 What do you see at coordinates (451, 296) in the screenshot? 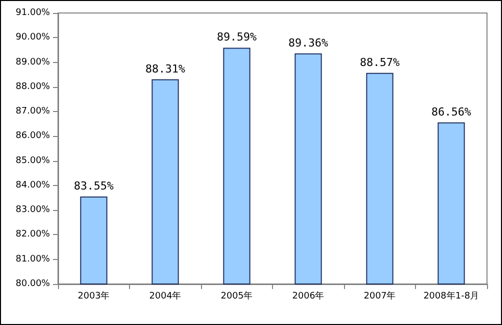
I see `x-tick-label: 2008年1-8月` at bounding box center [451, 296].